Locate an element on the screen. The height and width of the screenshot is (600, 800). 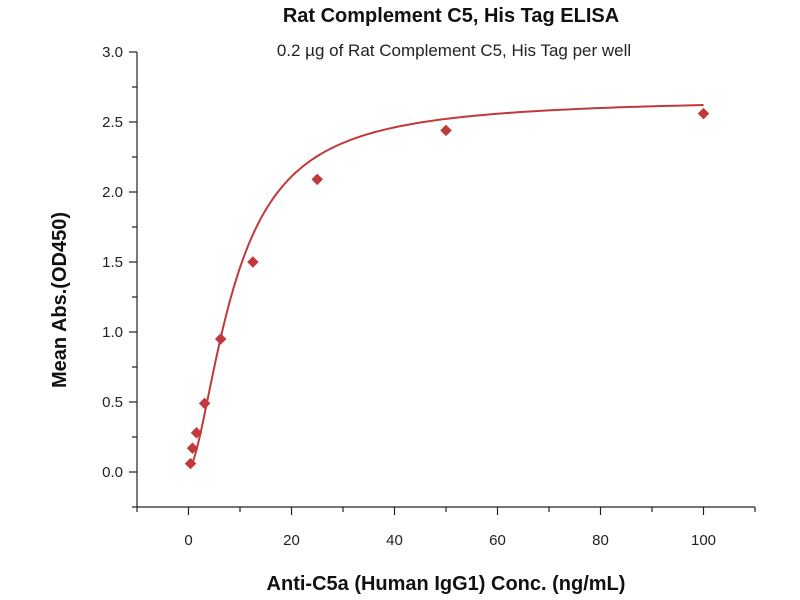
x-tick-label: 20 is located at coordinates (291, 540).